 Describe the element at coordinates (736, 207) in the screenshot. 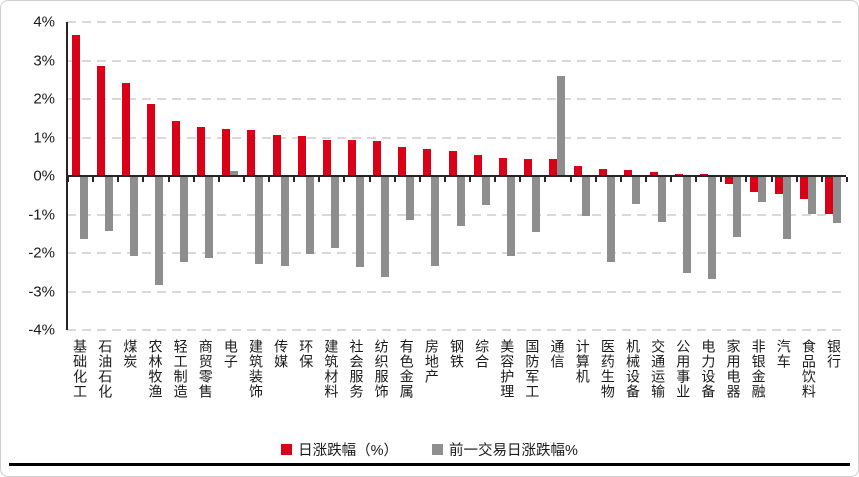

I see `bar-previous-家用电器` at that location.